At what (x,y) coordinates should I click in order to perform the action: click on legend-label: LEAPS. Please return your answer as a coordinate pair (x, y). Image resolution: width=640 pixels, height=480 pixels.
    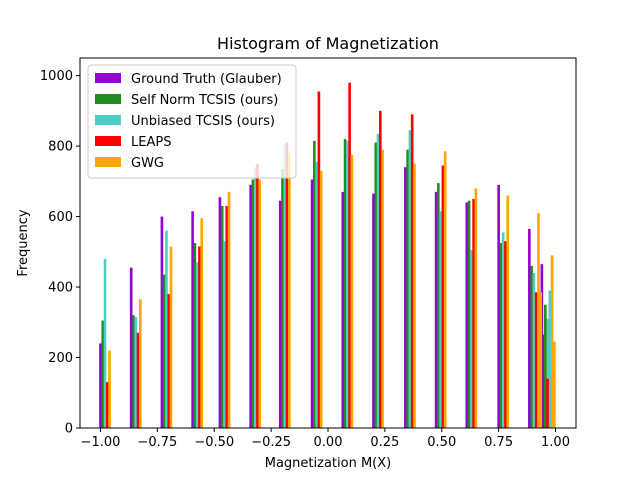
    Looking at the image, I should click on (151, 142).